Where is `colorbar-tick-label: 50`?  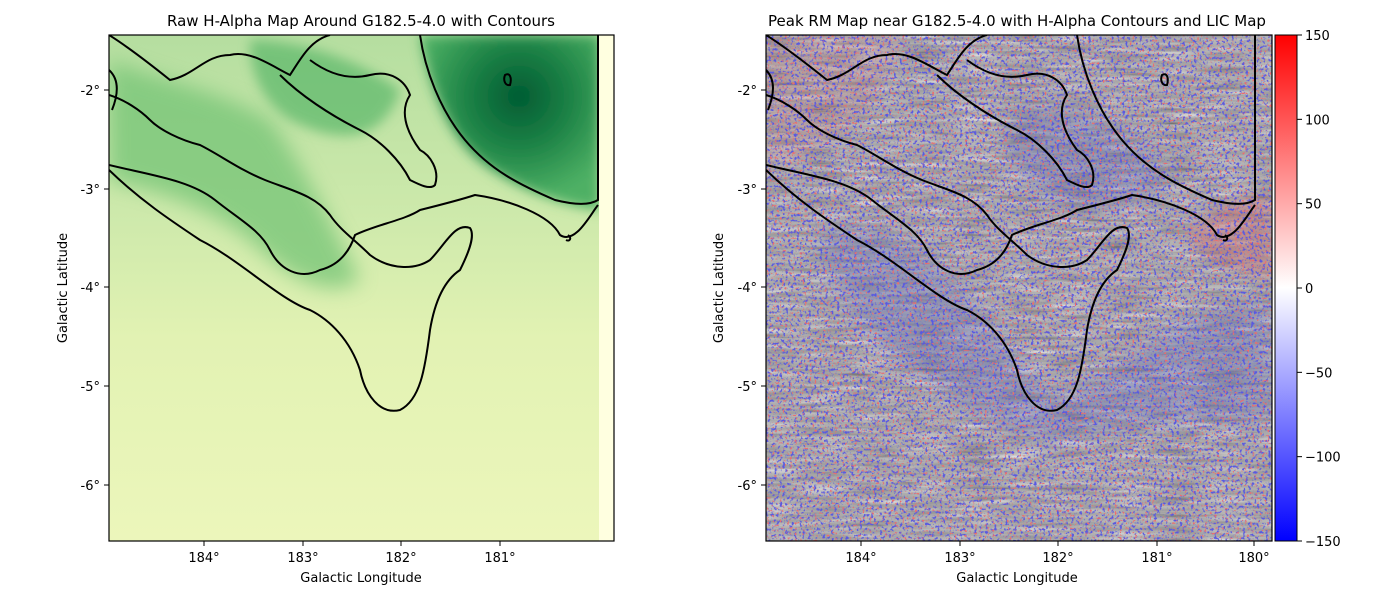
colorbar-tick-label: 50 is located at coordinates (1313, 205).